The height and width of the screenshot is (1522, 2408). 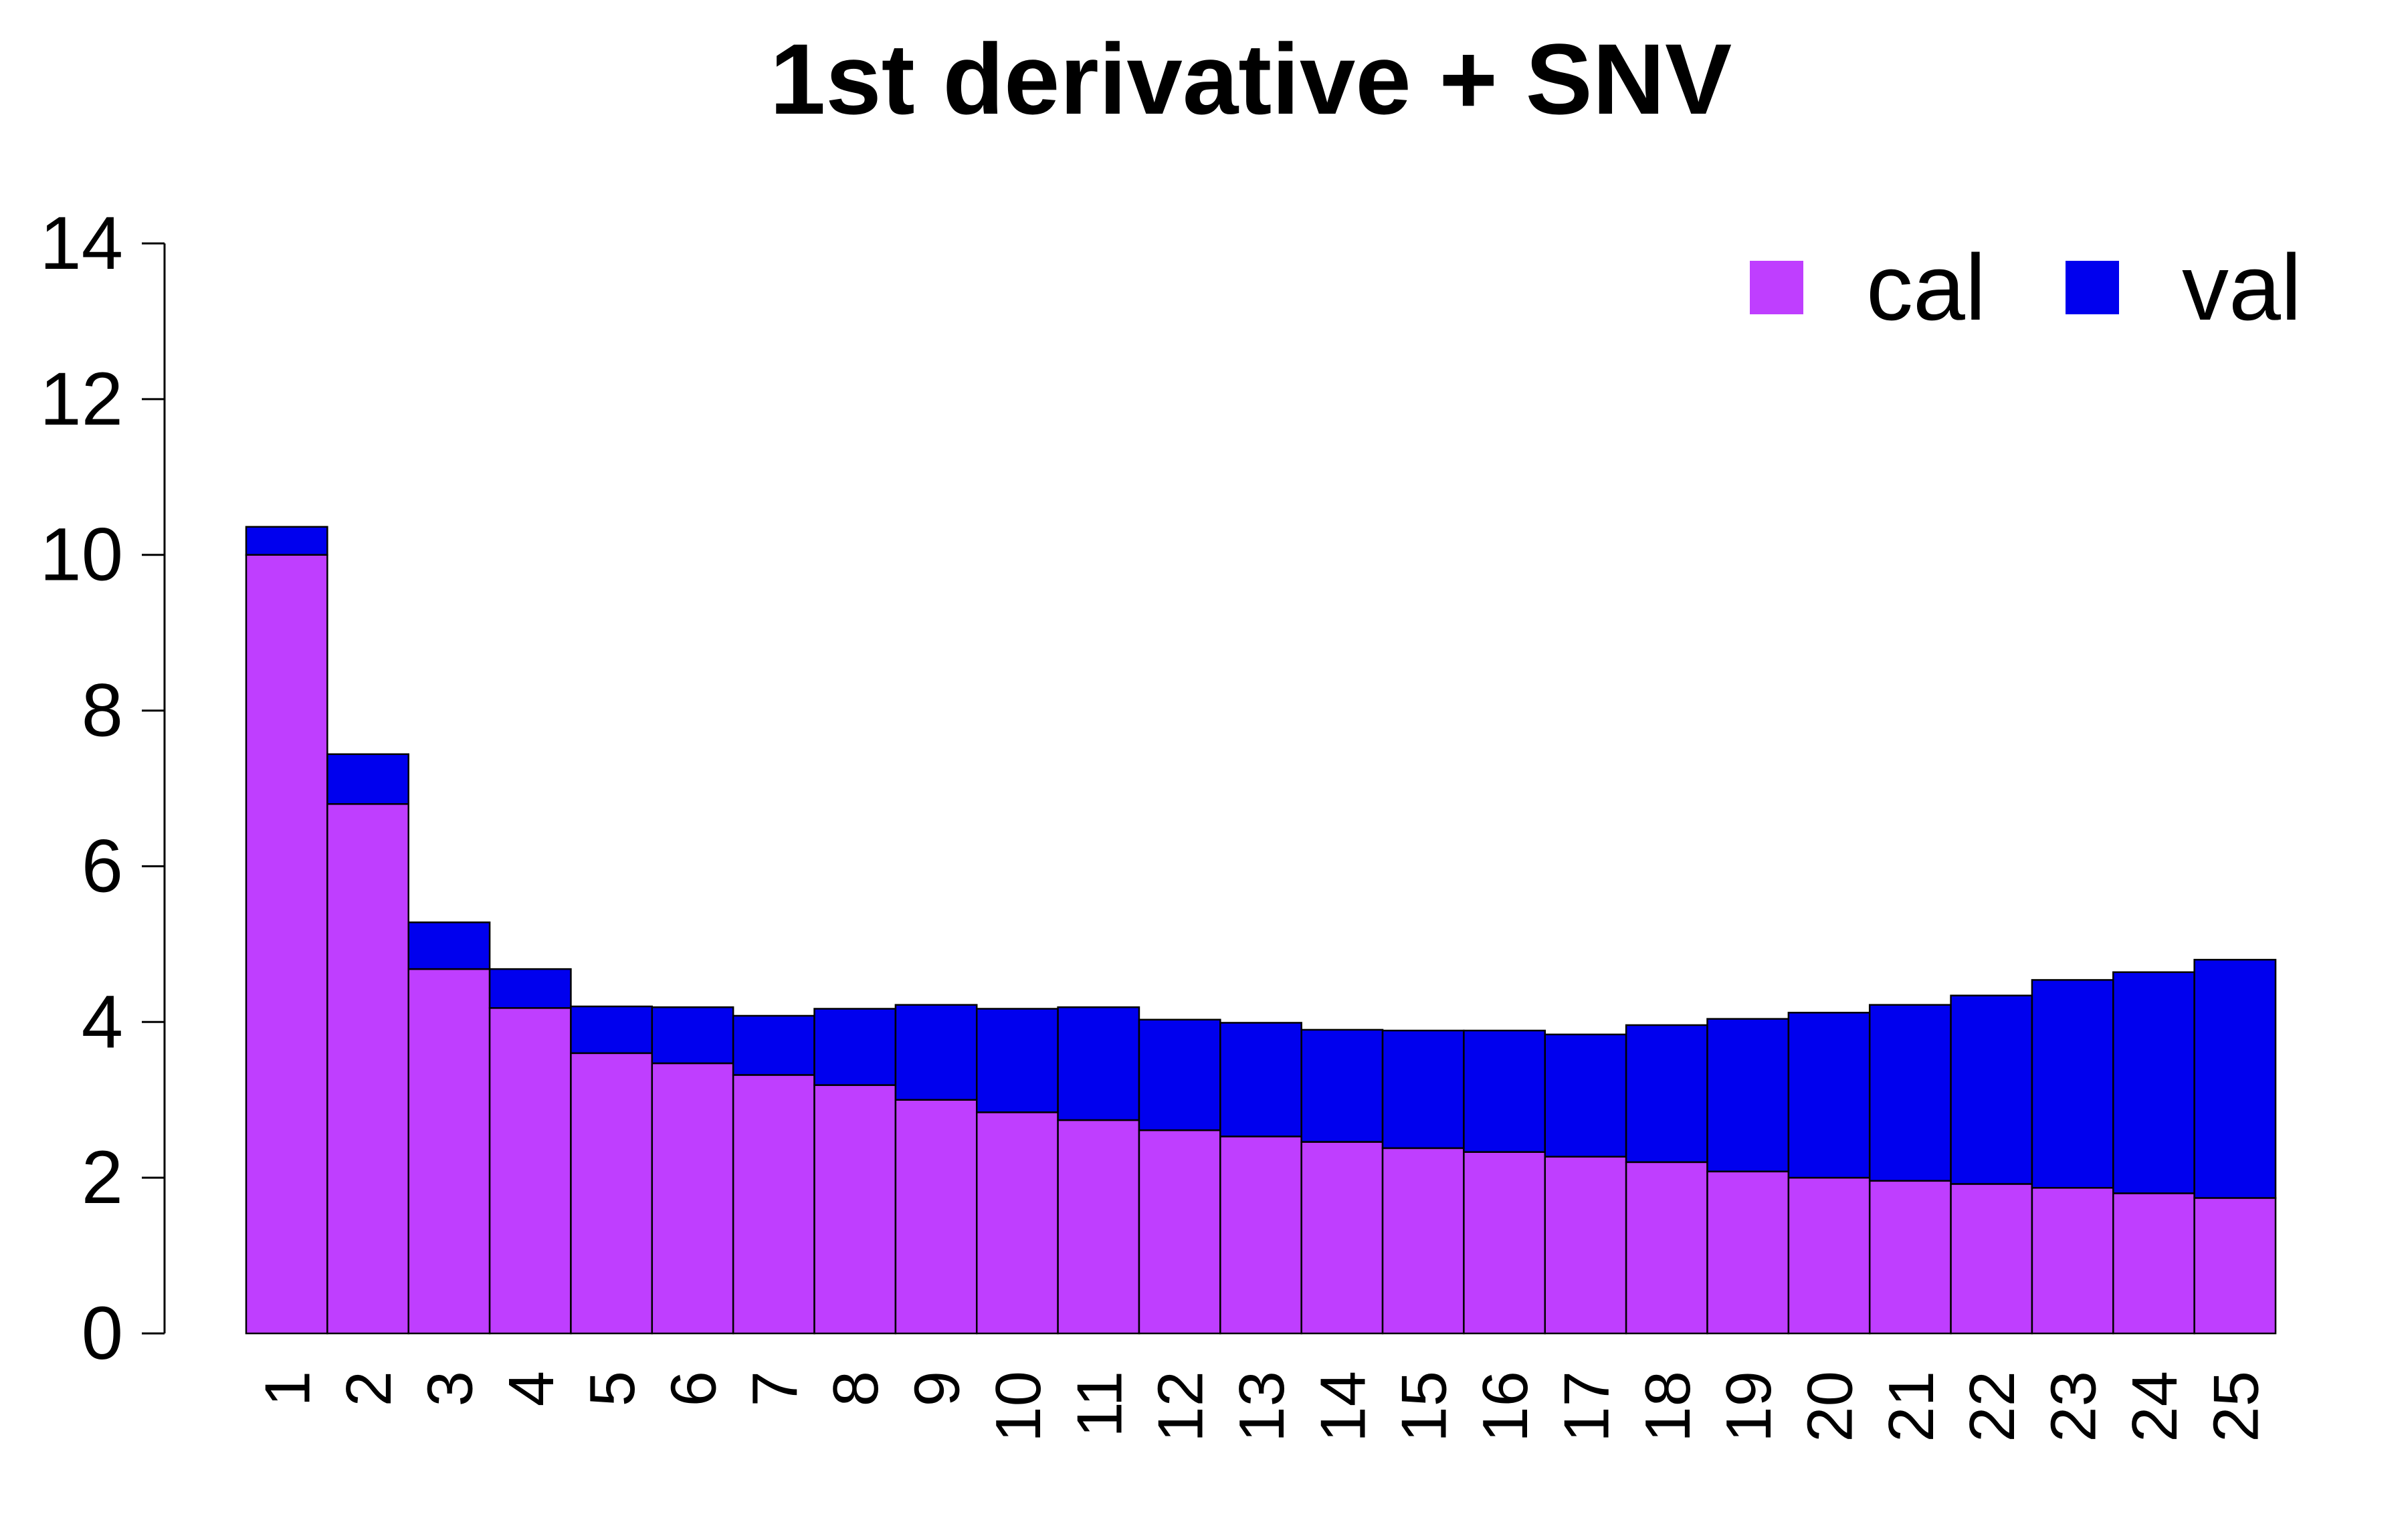 What do you see at coordinates (1911, 1406) in the screenshot?
I see `x-tick-label: 21` at bounding box center [1911, 1406].